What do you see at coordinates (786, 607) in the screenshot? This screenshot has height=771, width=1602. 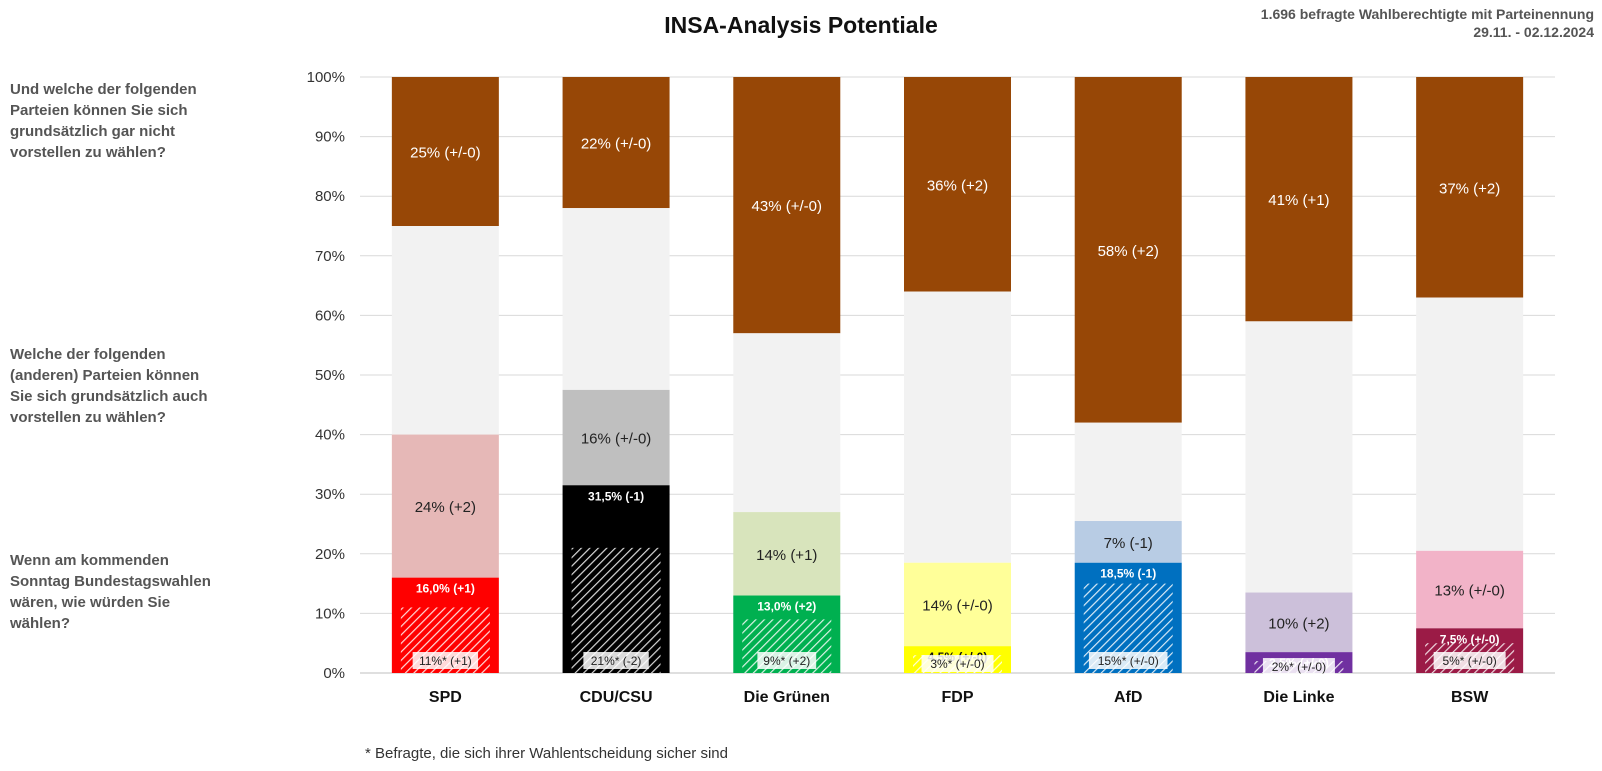 I see `vote-label: 13,0% (+2)` at bounding box center [786, 607].